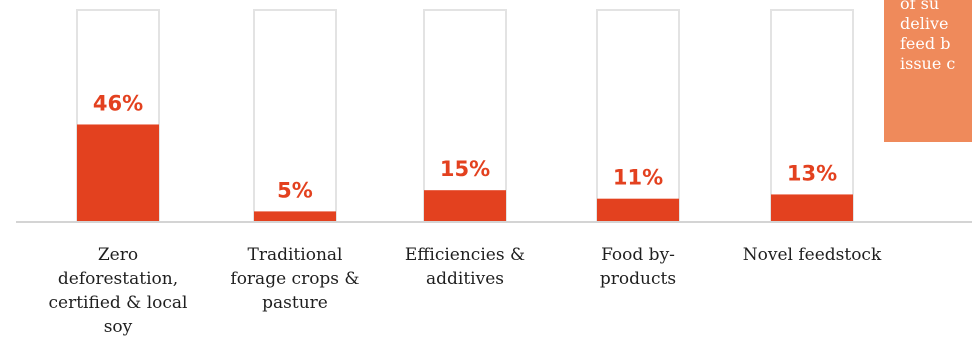 The height and width of the screenshot is (345, 972). I want to click on category-label: Novel feedstock, so click(812, 255).